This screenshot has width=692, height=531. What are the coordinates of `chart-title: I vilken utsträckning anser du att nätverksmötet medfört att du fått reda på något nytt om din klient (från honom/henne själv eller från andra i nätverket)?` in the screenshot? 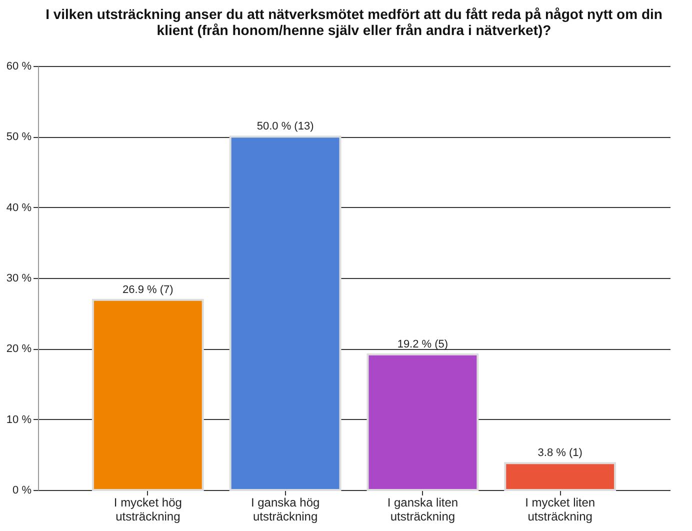 It's located at (354, 22).